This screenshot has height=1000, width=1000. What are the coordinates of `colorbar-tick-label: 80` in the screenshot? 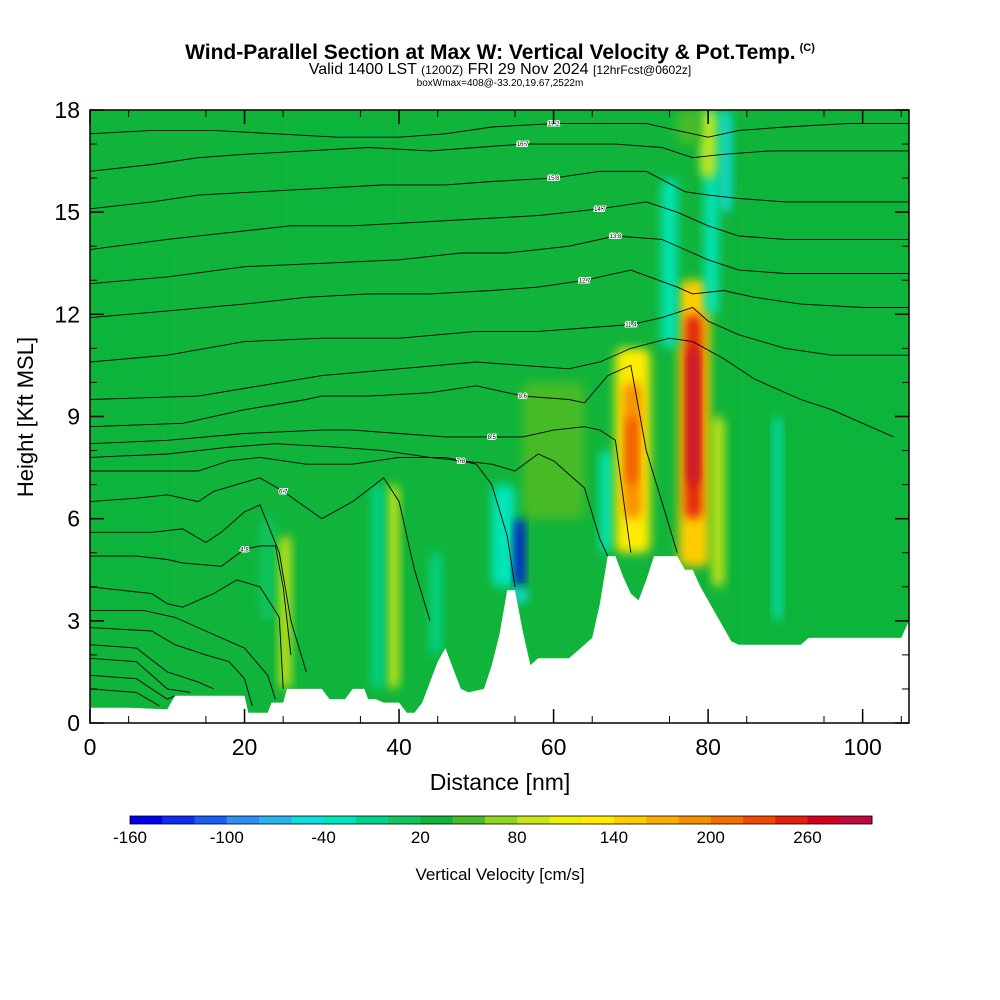 It's located at (517, 837).